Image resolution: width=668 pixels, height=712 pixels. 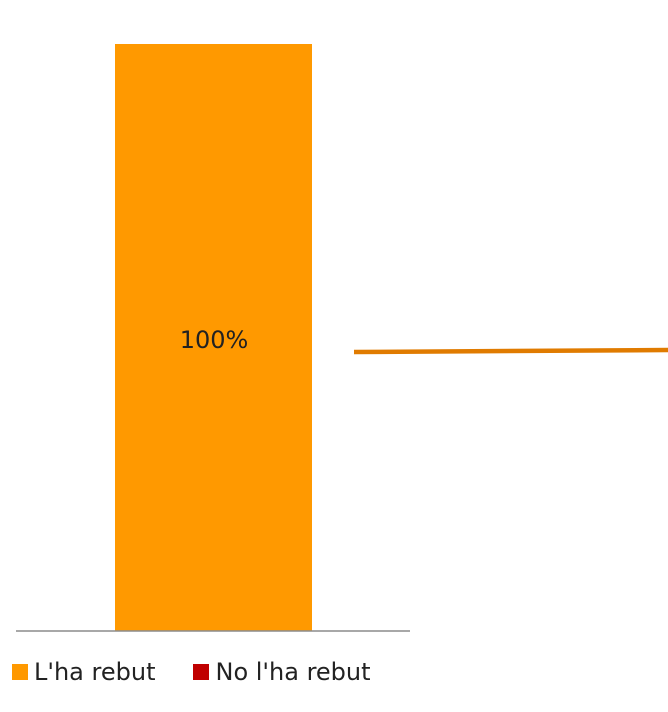 What do you see at coordinates (293, 672) in the screenshot?
I see `legend-label-not-received: No l'ha rebut` at bounding box center [293, 672].